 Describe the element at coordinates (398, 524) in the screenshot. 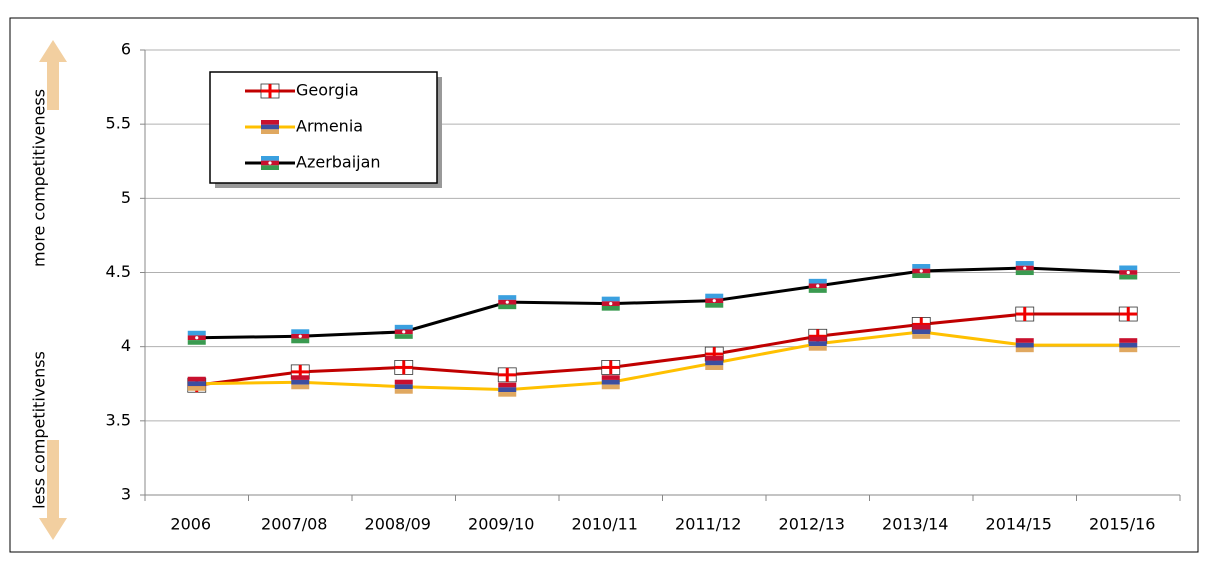

I see `x-tick-label: 2008/09` at that location.